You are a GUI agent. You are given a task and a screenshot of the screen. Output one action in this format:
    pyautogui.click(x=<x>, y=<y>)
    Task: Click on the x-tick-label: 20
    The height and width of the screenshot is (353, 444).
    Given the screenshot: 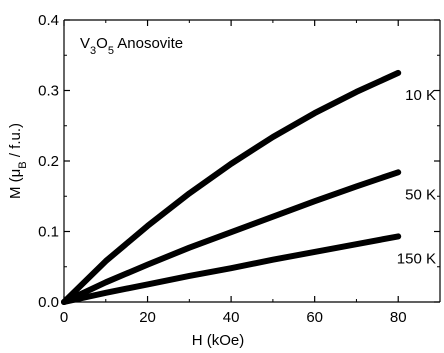 What is the action you would take?
    pyautogui.click(x=147, y=317)
    